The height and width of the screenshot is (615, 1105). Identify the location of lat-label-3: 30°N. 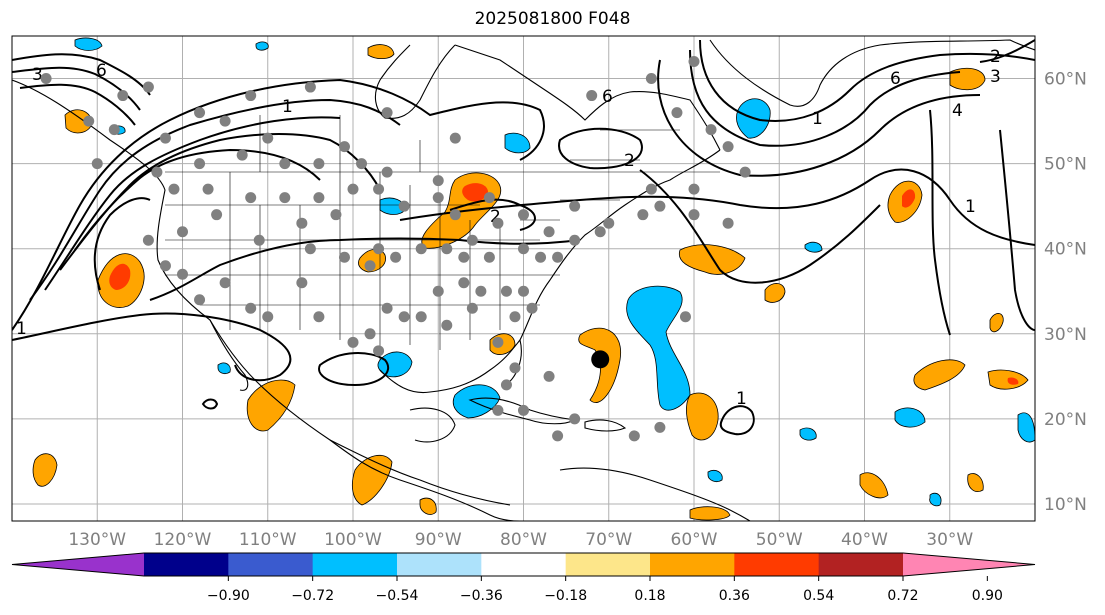
(1065, 335).